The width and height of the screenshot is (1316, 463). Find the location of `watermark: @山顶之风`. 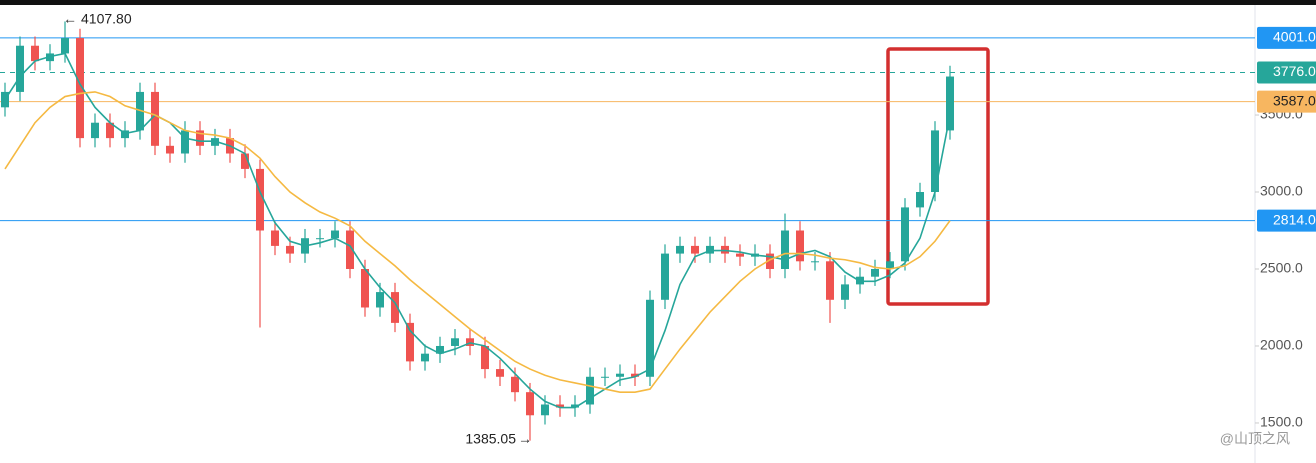

watermark: @山顶之风 is located at coordinates (1255, 439).